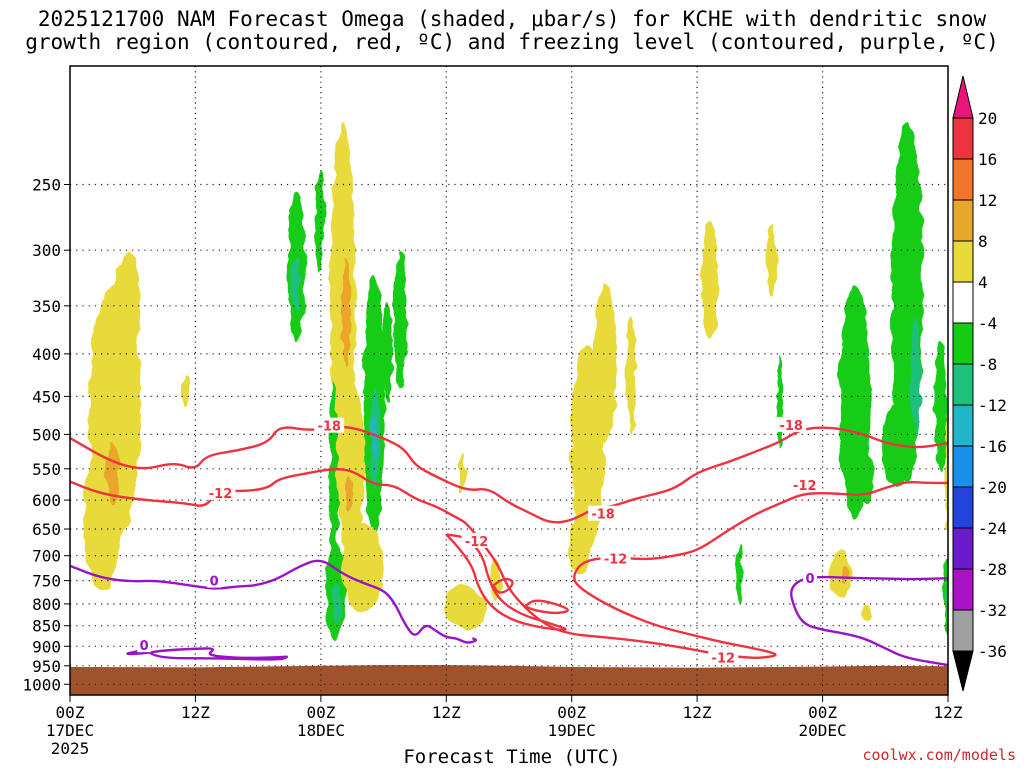 The width and height of the screenshot is (1024, 768). What do you see at coordinates (70, 748) in the screenshot?
I see `x-year-label-0: 2025` at bounding box center [70, 748].